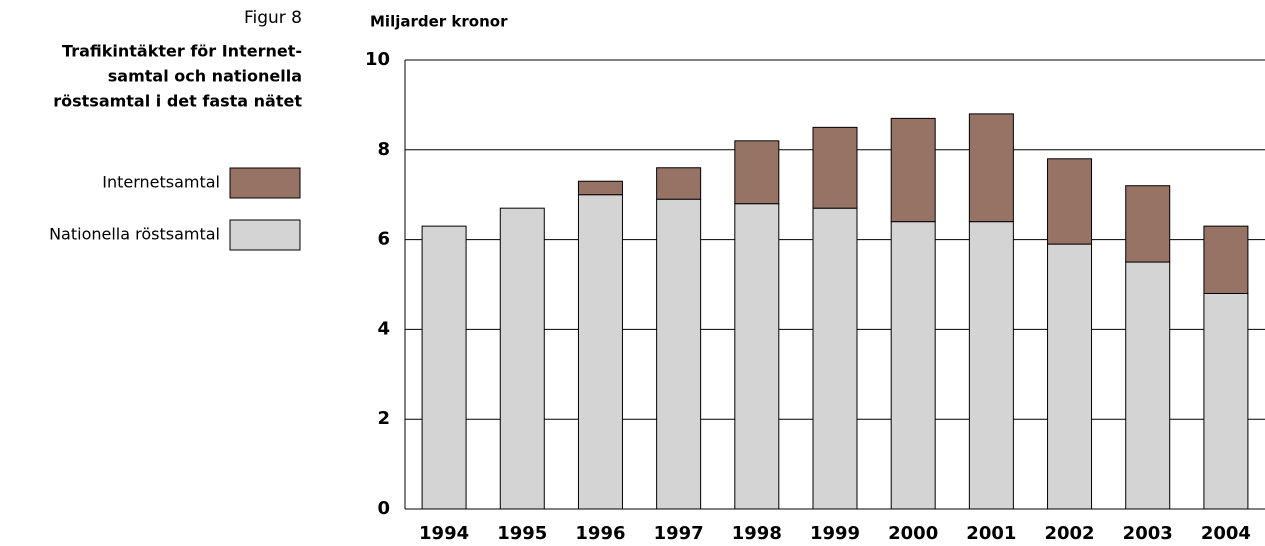  I want to click on figure-label: Figur 8, so click(273, 18).